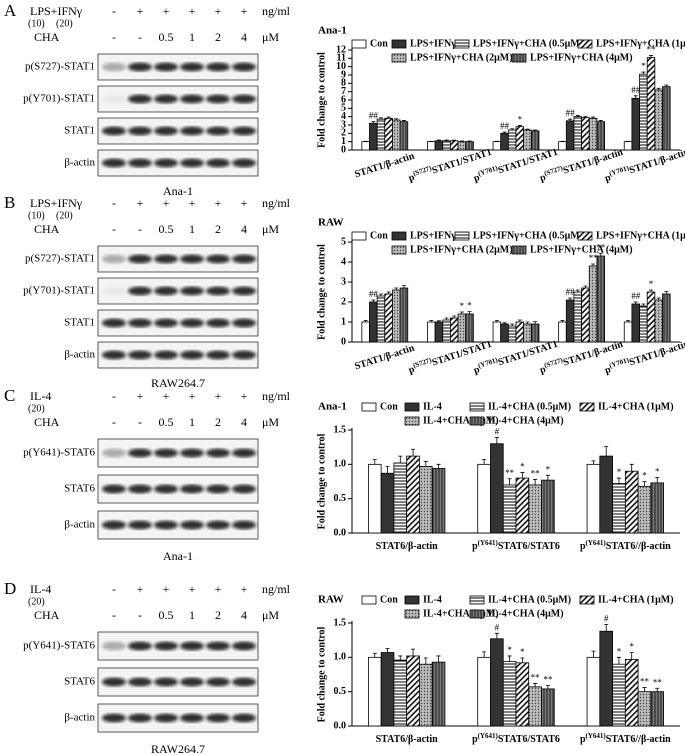 This screenshot has height=755, width=685. What do you see at coordinates (638, 739) in the screenshot?
I see `x-tick-label-part: STAT6//β-actin` at bounding box center [638, 739].